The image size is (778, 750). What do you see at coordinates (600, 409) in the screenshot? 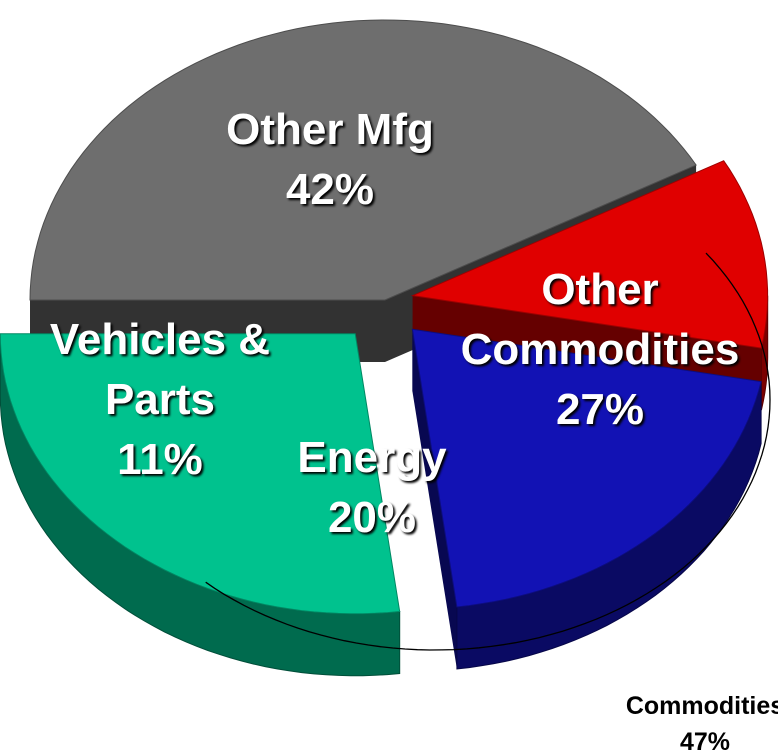
I see `slice-value-label: 27%` at bounding box center [600, 409].